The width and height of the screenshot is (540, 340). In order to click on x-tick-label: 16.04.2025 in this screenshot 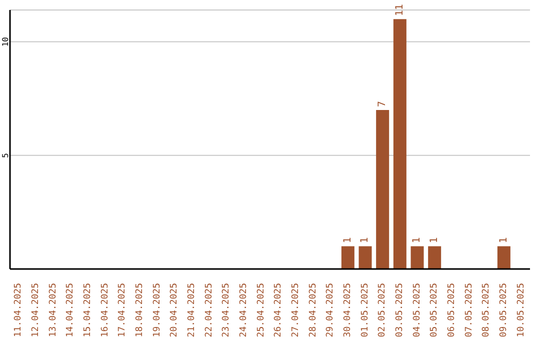, I will do `click(105, 310)`.